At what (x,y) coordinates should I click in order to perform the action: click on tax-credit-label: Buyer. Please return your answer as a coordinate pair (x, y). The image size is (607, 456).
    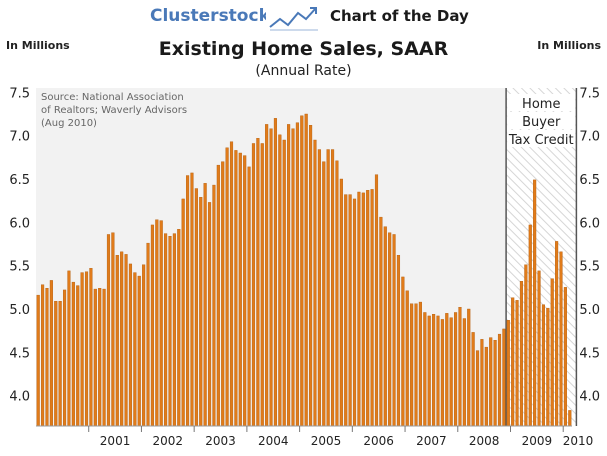
    Looking at the image, I should click on (541, 122).